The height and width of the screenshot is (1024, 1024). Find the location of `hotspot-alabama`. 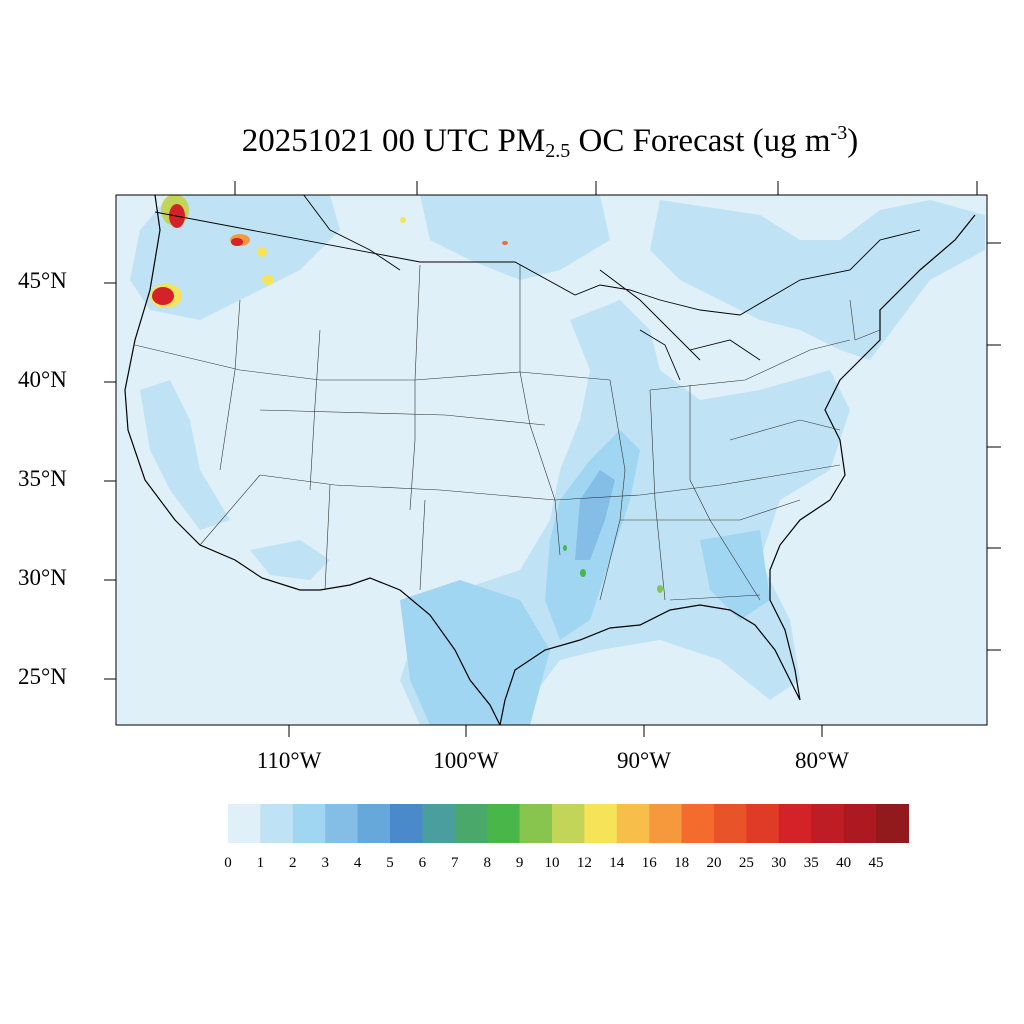

hotspot-alabama is located at coordinates (660, 589).